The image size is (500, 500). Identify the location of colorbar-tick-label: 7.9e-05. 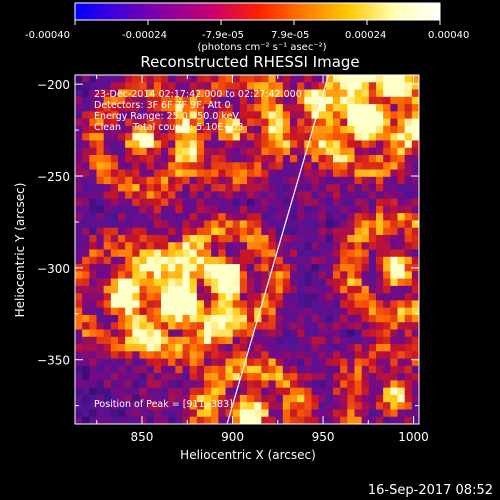
(290, 35).